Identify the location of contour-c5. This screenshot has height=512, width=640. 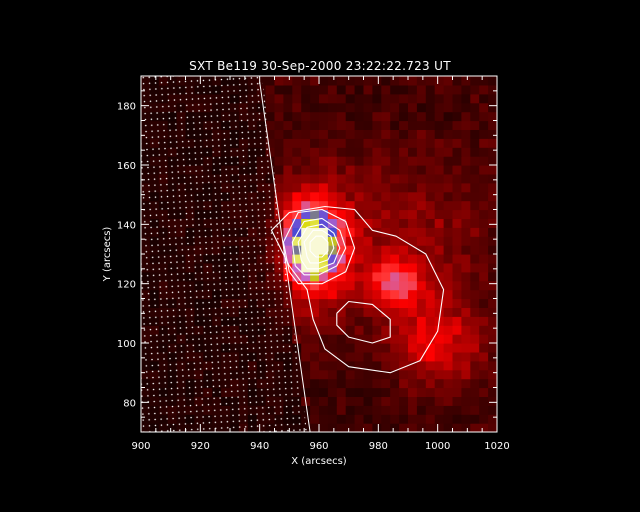
(319, 246).